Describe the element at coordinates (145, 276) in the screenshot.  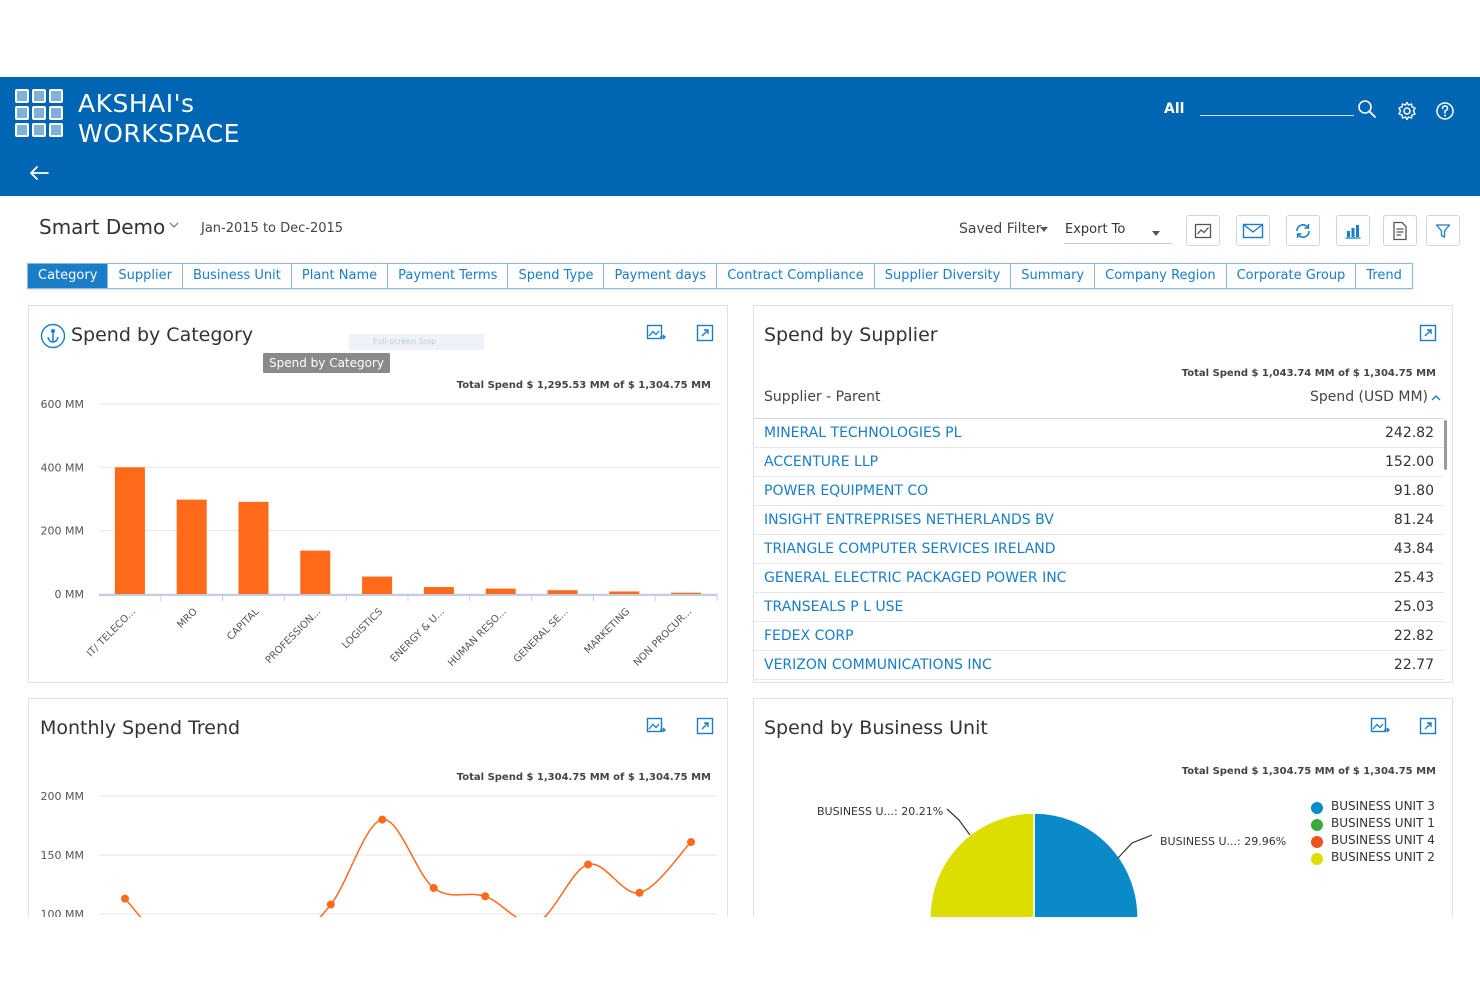
I see `tab-supplier: Supplier` at that location.